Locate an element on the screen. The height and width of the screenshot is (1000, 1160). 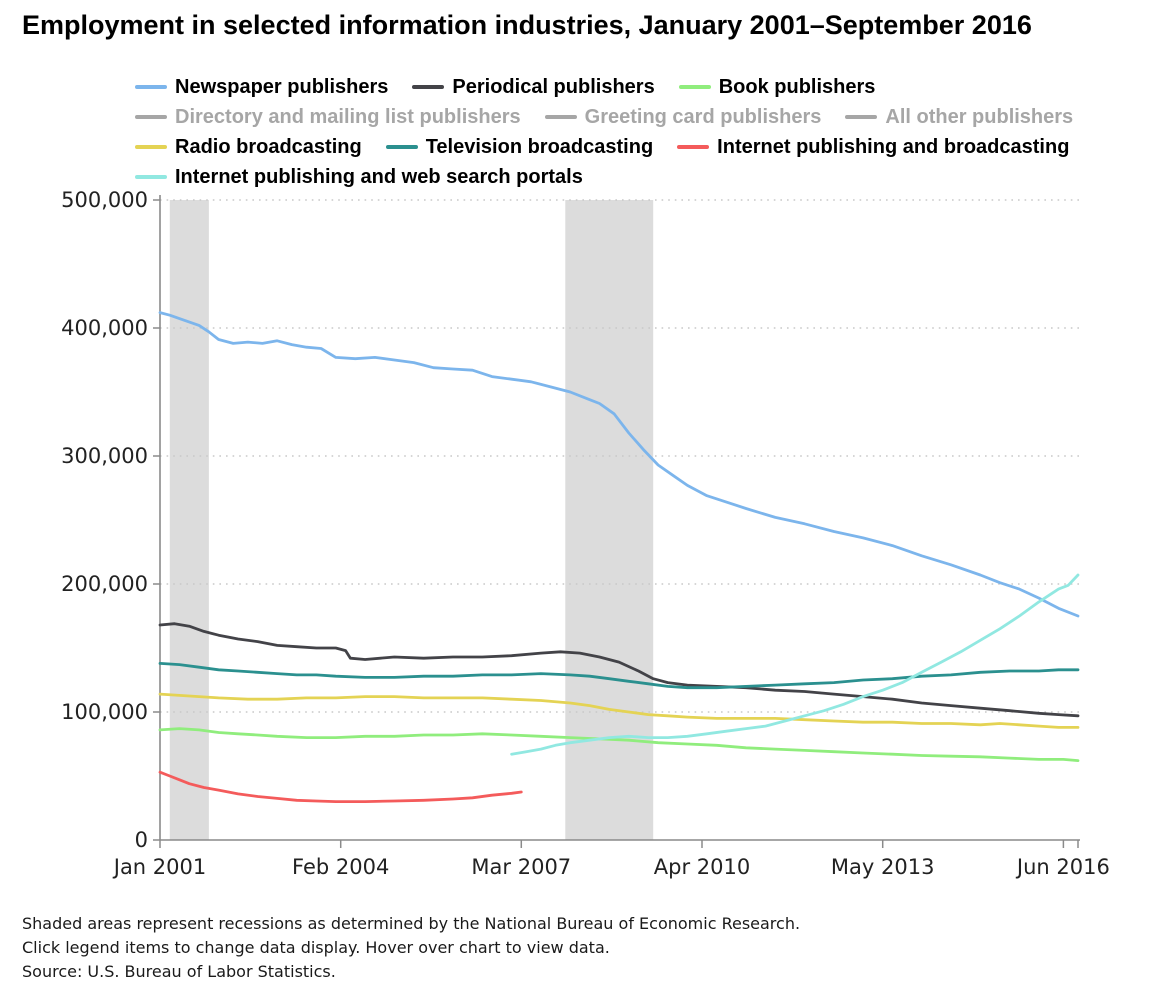
legend-item-internet-publishing-and-broadcasting: Internet publishing and broadcasting is located at coordinates (873, 147).